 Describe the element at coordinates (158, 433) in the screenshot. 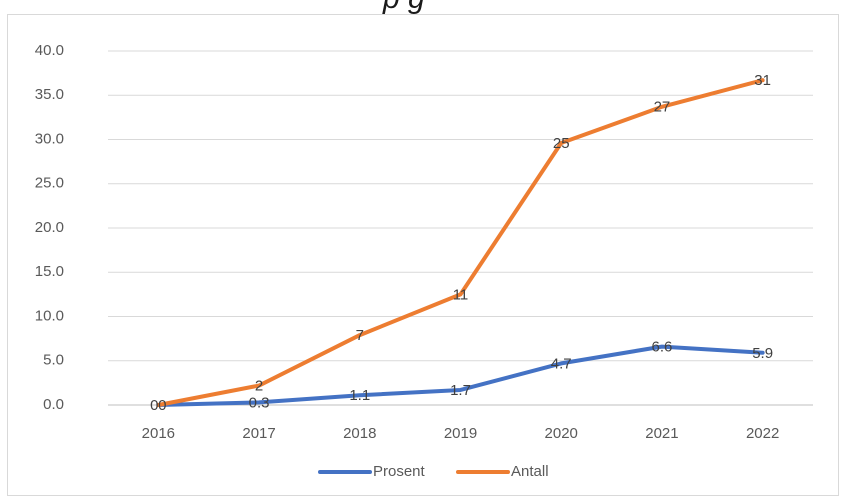

I see `x-tick-label: 2016` at that location.